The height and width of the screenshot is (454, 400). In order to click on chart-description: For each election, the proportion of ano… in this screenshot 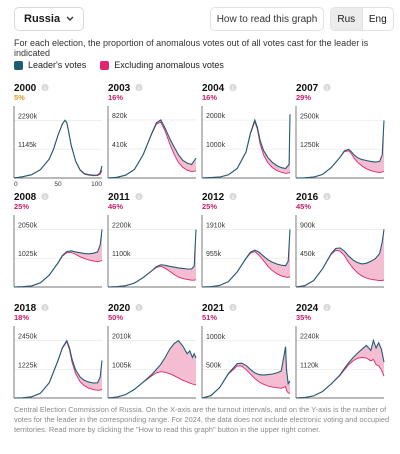, I will do `click(191, 48)`.